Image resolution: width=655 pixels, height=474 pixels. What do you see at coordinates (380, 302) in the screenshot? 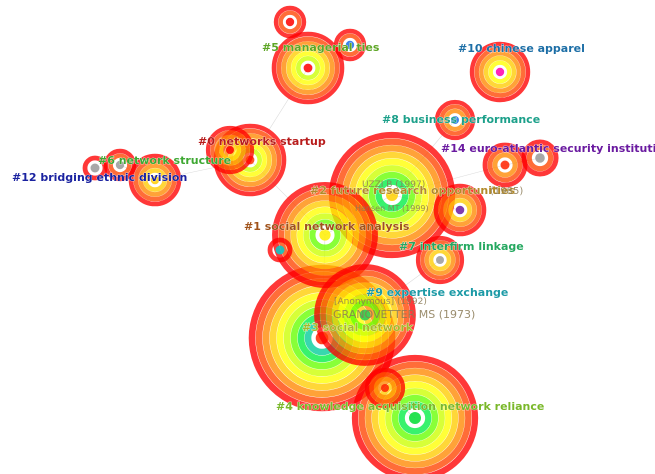
I see `reference-label-anonymous-1992: [Anonymous] (1992)` at bounding box center [380, 302].